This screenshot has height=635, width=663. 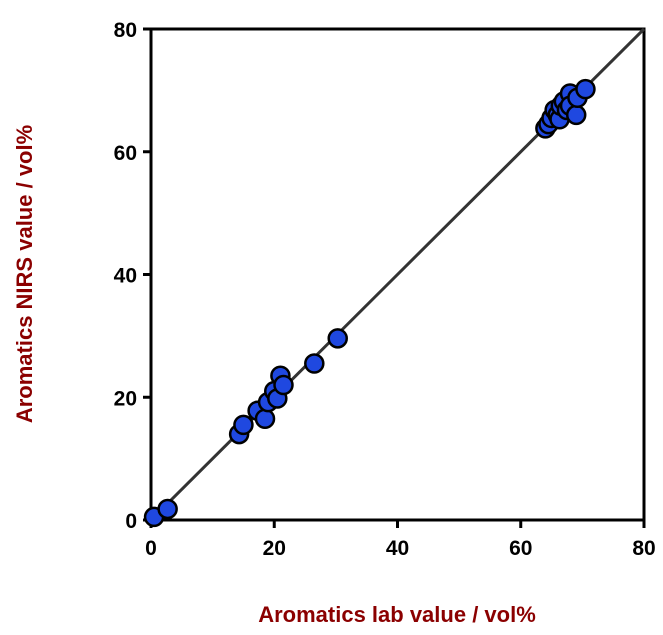 I want to click on x-tick-label: 40, so click(x=397, y=548).